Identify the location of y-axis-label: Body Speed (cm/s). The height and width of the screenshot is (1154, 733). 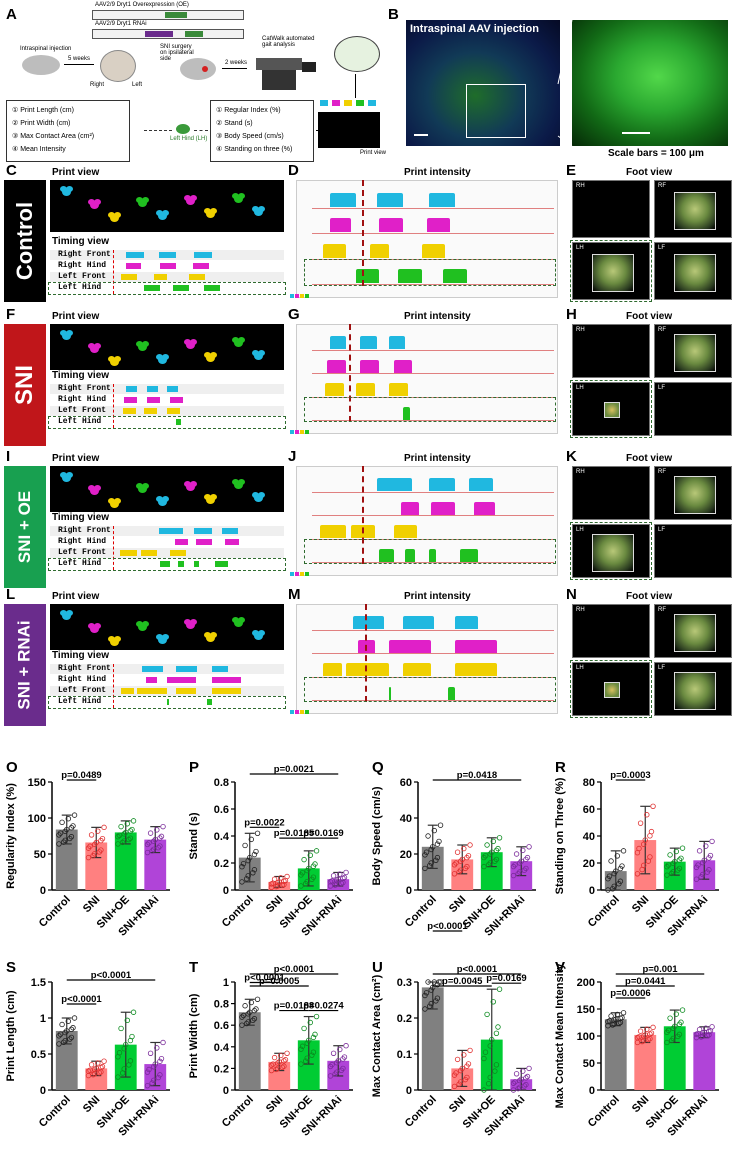
(377, 835).